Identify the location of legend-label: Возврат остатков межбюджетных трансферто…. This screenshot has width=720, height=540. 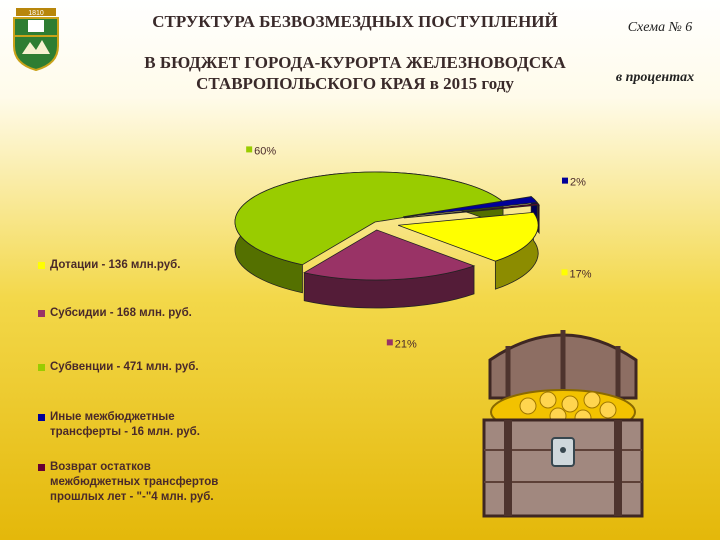
(134, 482).